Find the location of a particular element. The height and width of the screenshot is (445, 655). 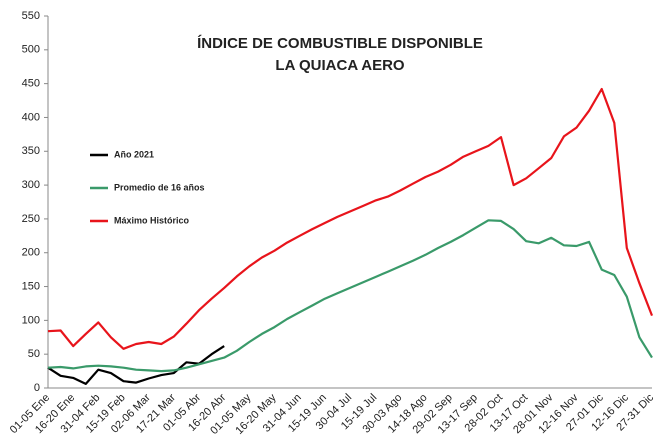

line-series is located at coordinates (136, 365).